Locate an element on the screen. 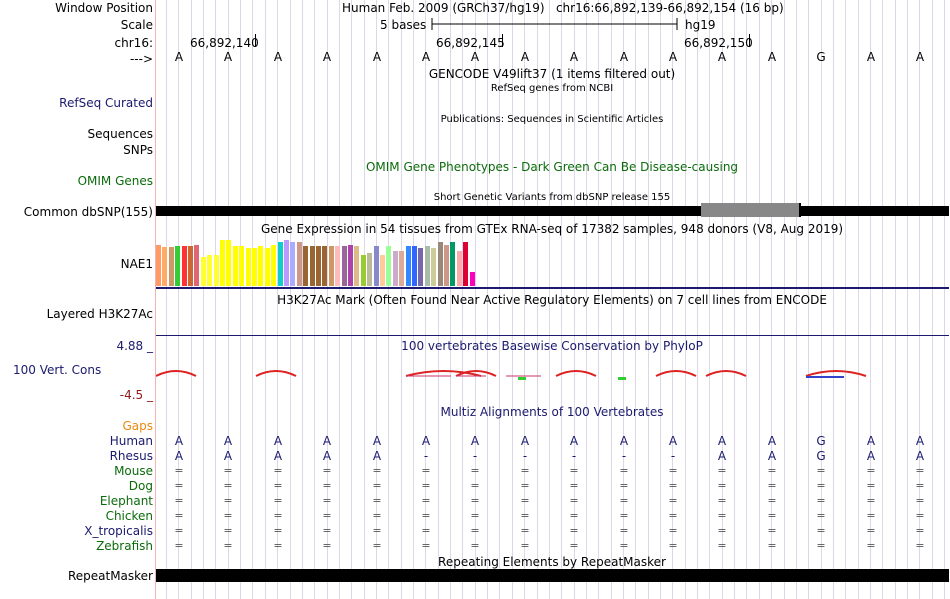 The height and width of the screenshot is (599, 950). layered-h3k27ac-label: Layered H3K27Ac is located at coordinates (99, 314).